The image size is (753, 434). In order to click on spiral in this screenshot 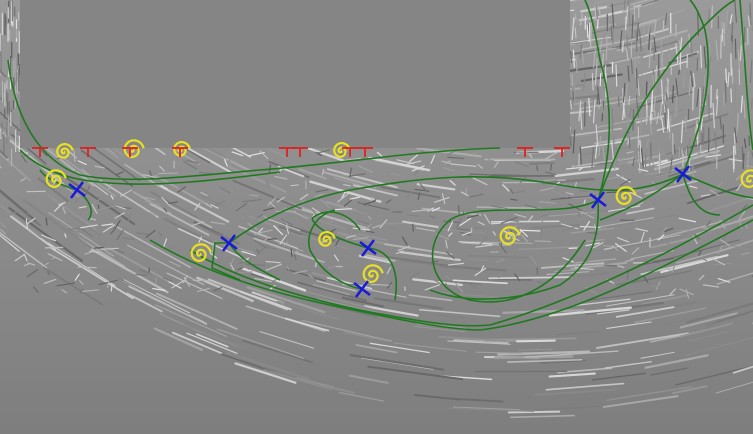, I will do `click(134, 149)`.